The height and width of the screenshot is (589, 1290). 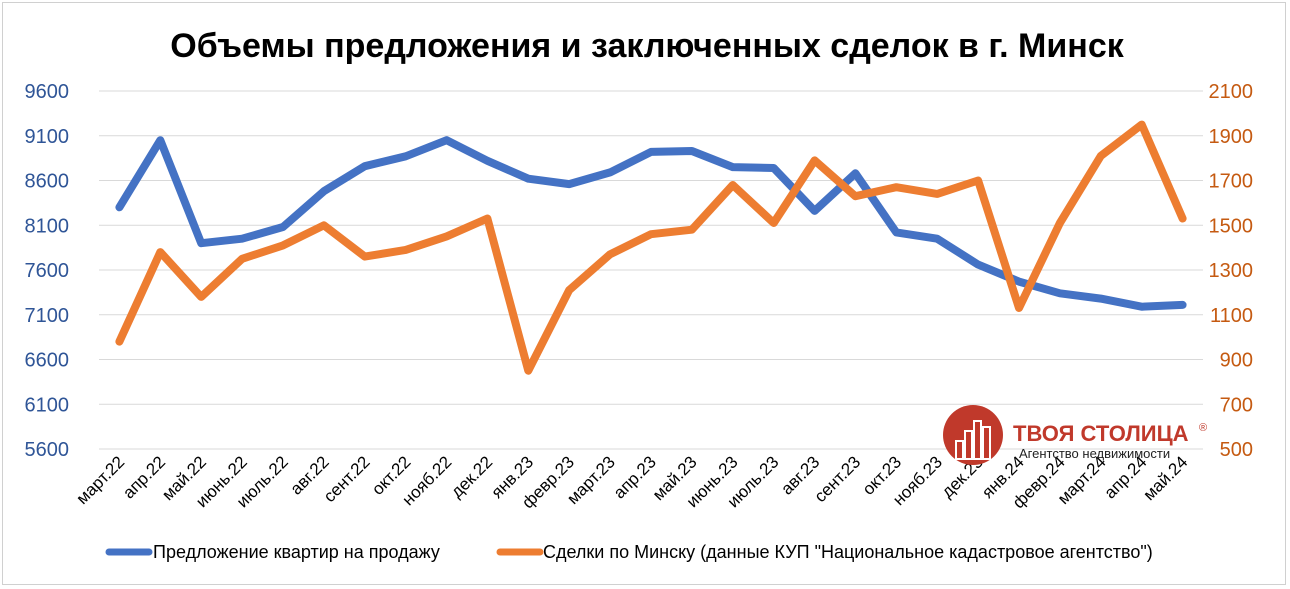 What do you see at coordinates (47, 92) in the screenshot?
I see `left-tick-label: 9600` at bounding box center [47, 92].